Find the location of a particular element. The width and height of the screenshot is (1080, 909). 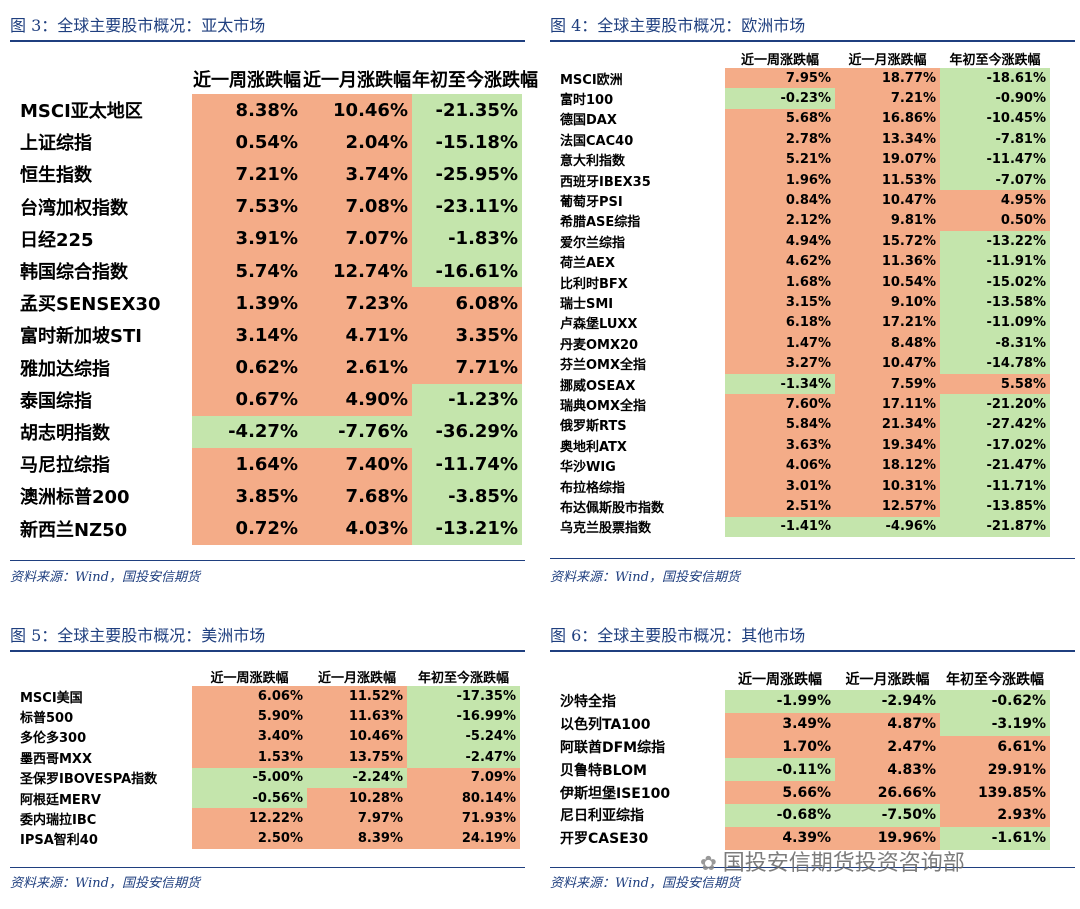

table-row: 丹麦OMX20 1.47% 8.48% -8.31% is located at coordinates (805, 343).